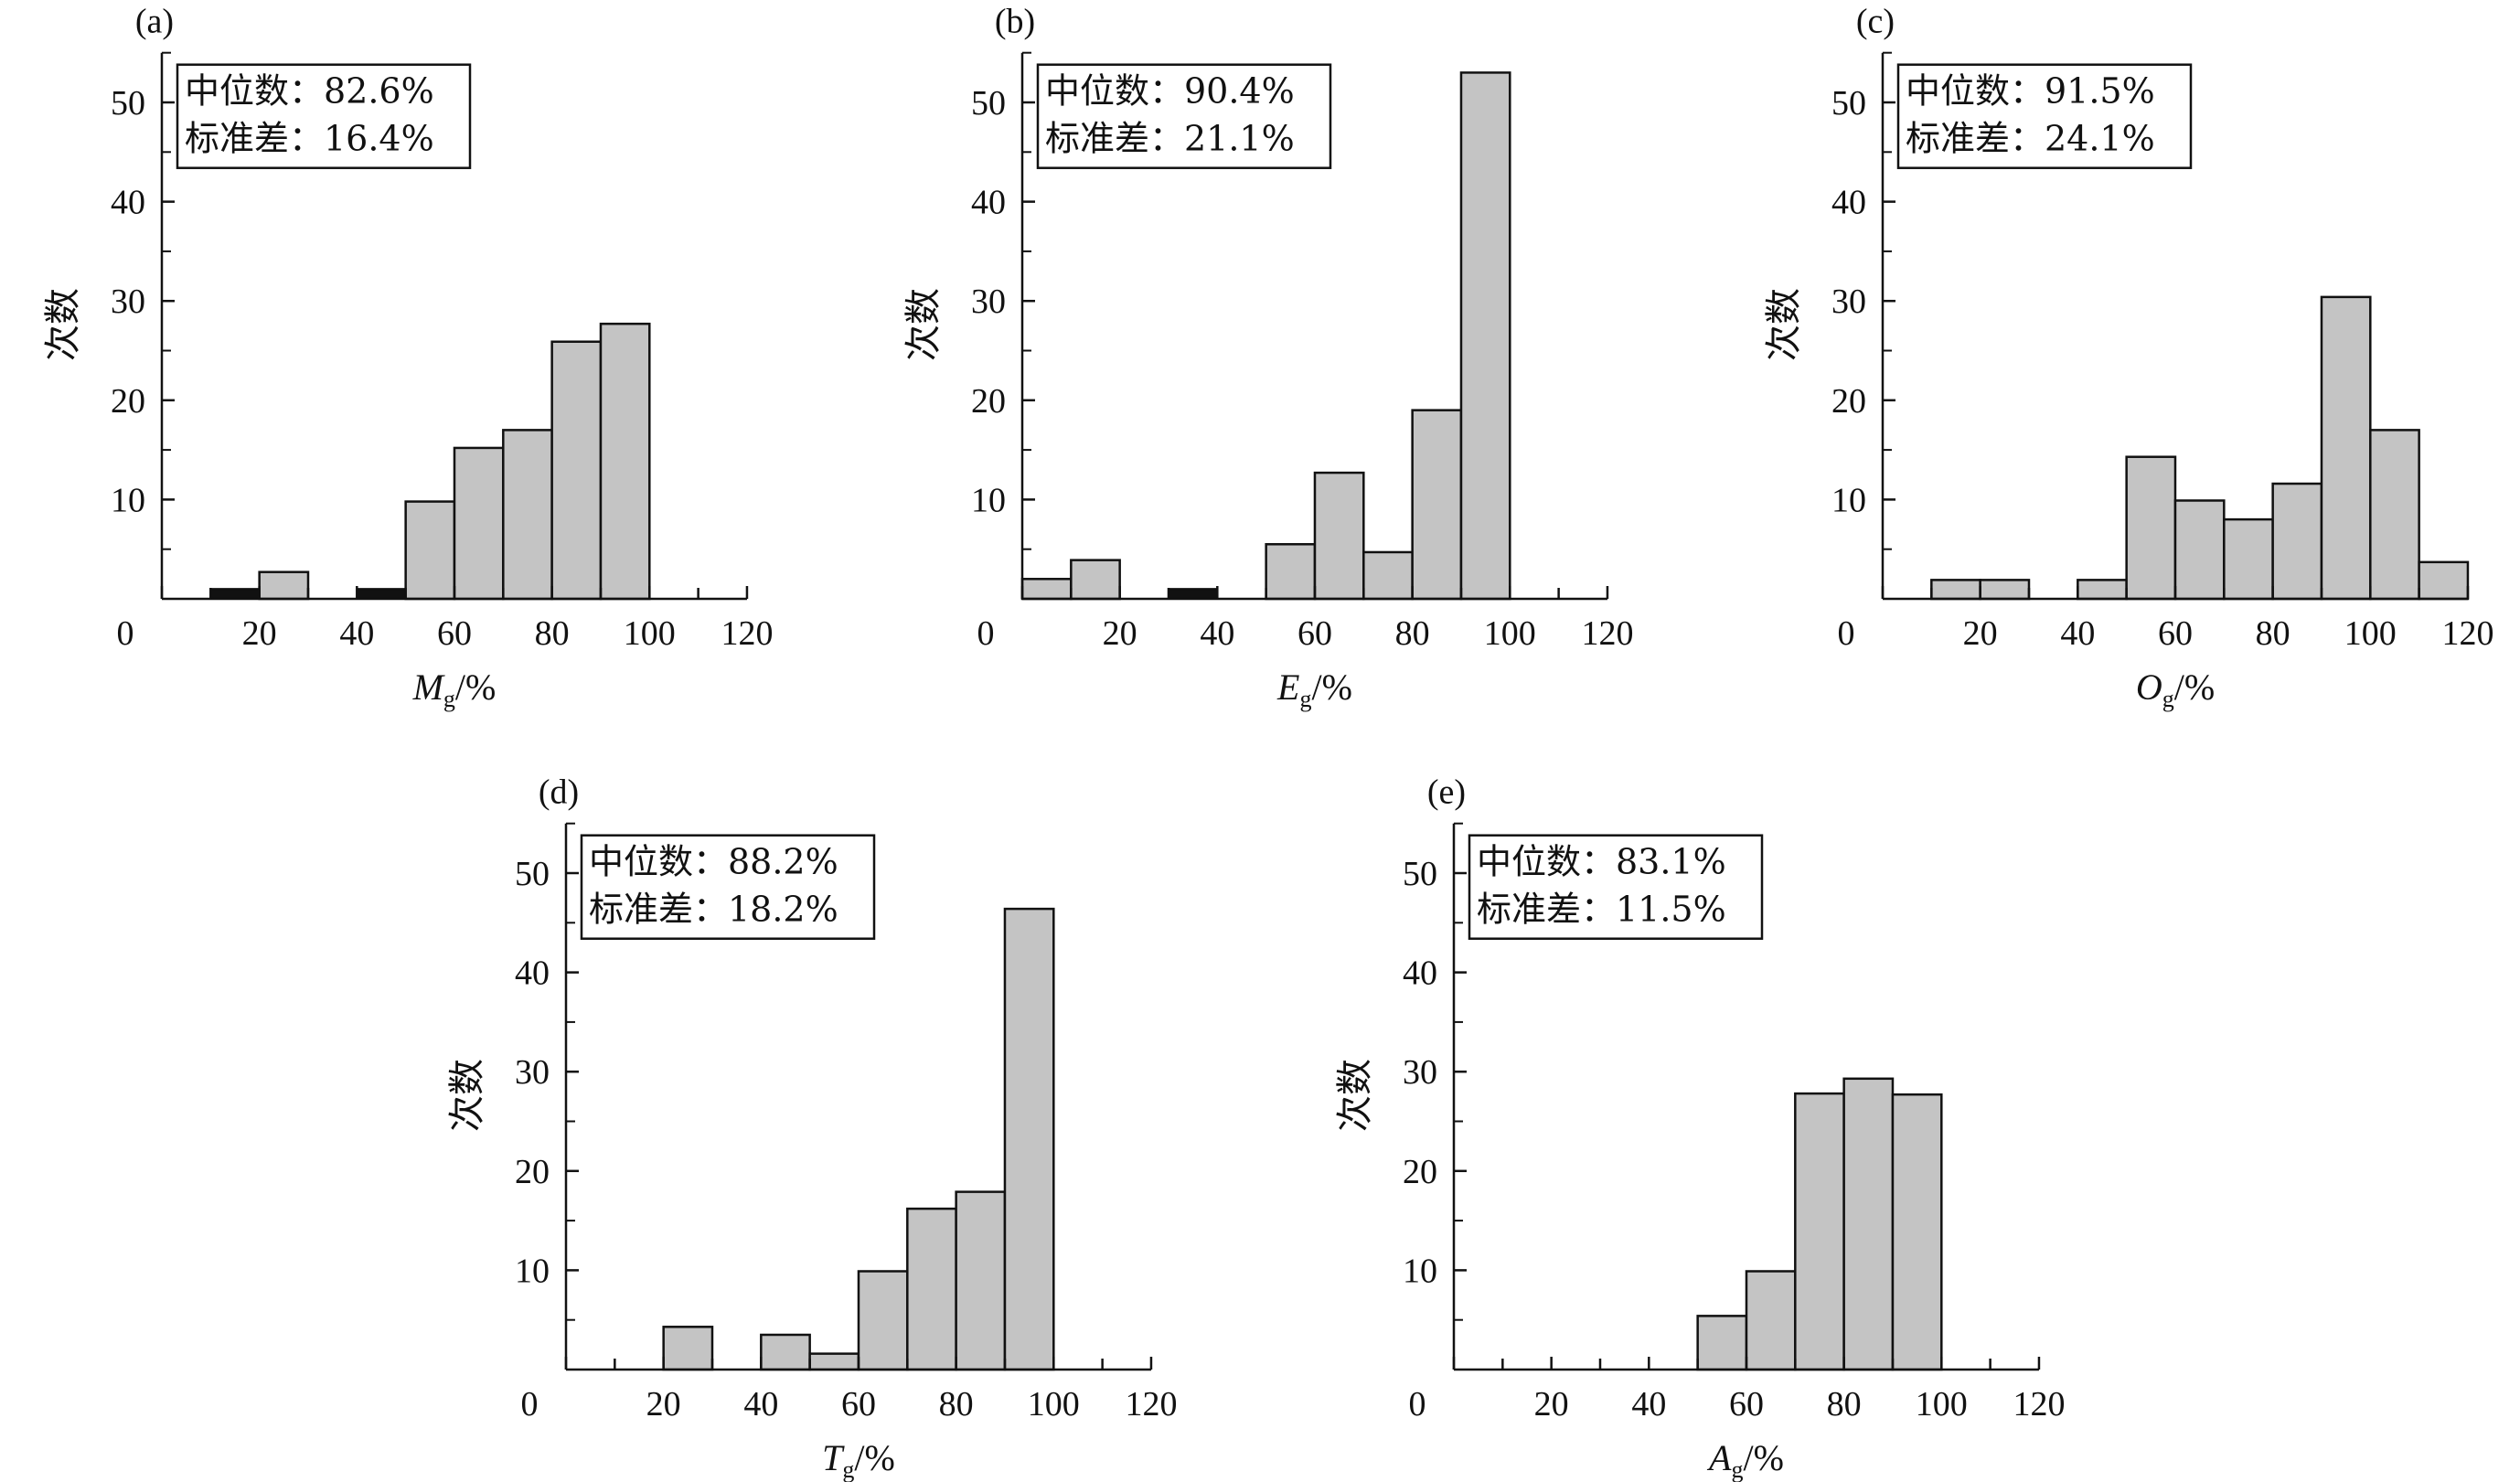 Image resolution: width=2520 pixels, height=1482 pixels. What do you see at coordinates (559, 793) in the screenshot?
I see `panel-label: (d)` at bounding box center [559, 793].